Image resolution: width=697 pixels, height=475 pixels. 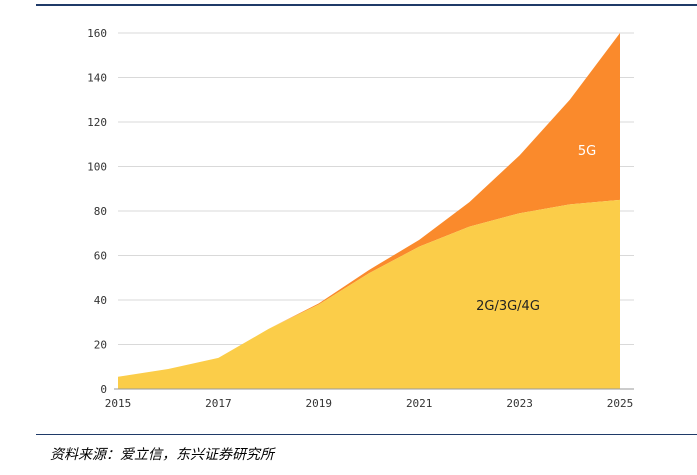 I want to click on y-tick-label: 120, so click(x=97, y=122).